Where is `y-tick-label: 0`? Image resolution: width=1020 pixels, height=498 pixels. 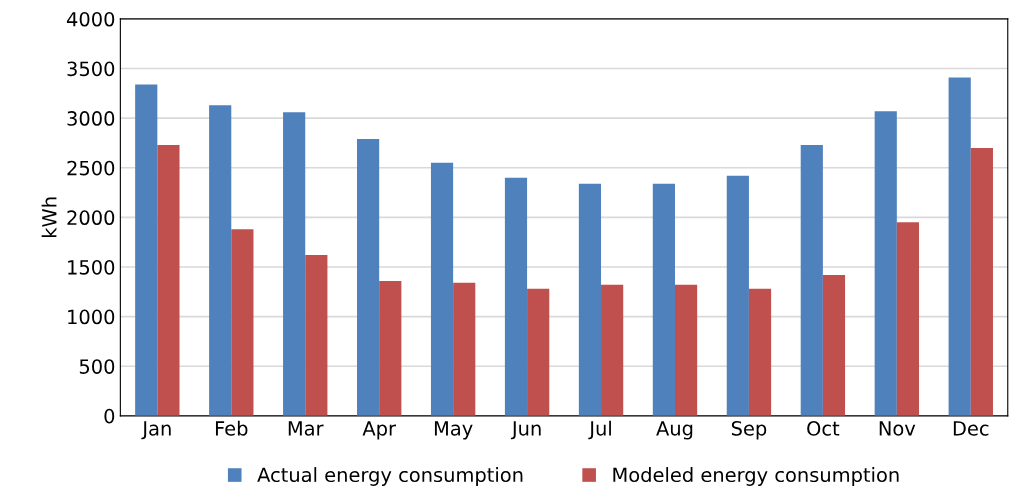
y-tick-label: 0 is located at coordinates (109, 416).